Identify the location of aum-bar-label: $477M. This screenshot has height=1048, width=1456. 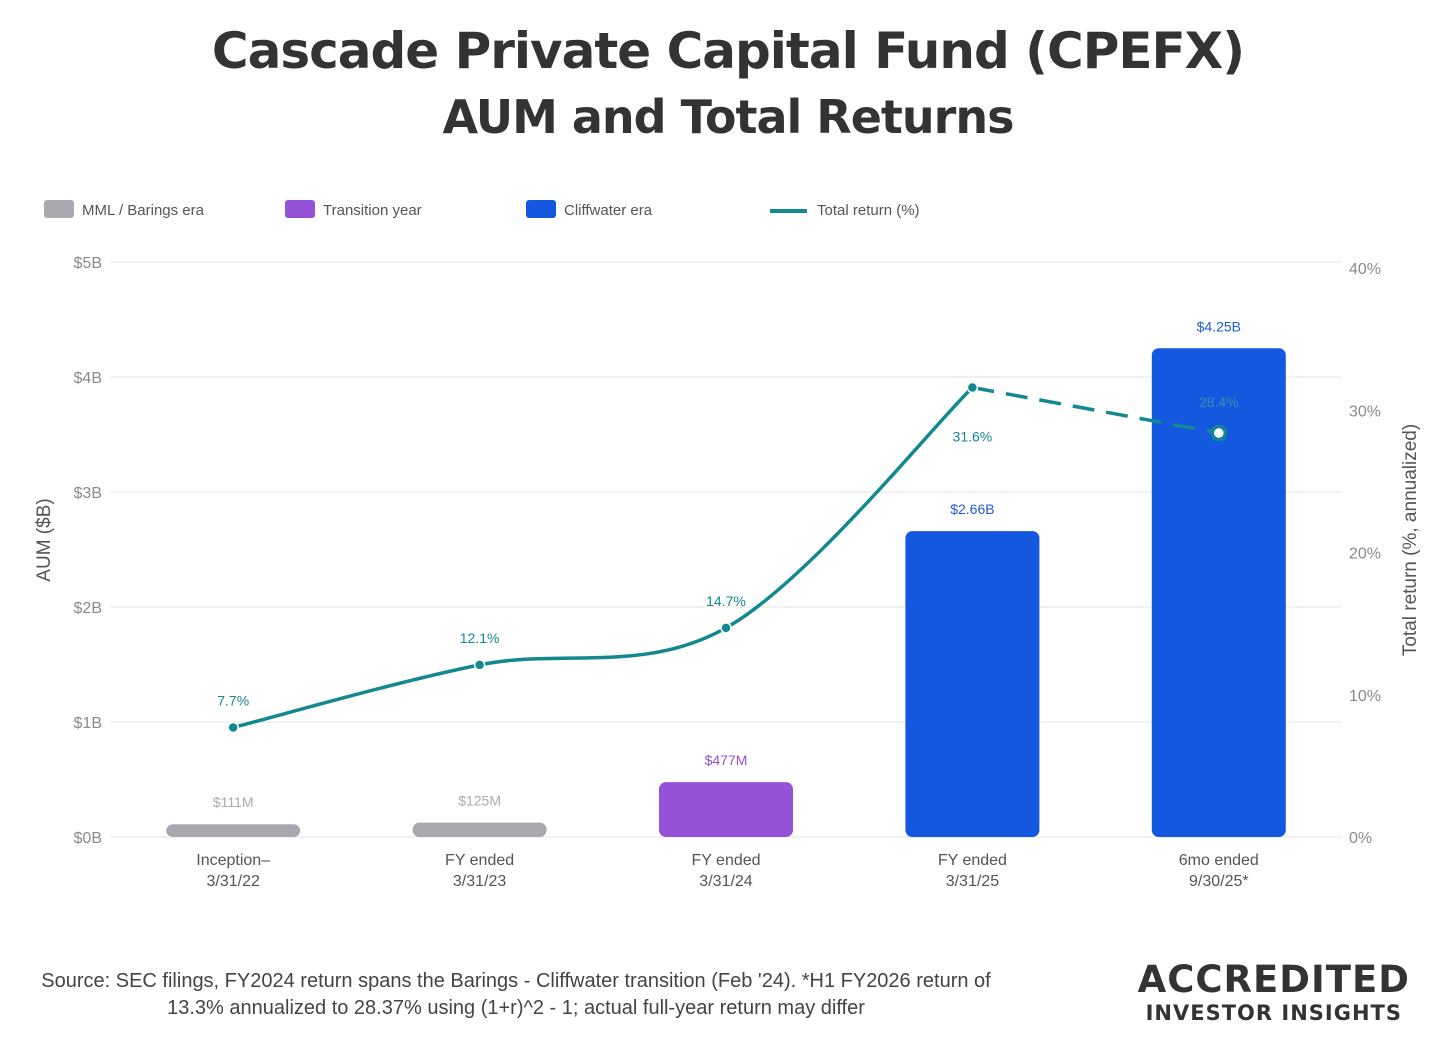
(726, 760).